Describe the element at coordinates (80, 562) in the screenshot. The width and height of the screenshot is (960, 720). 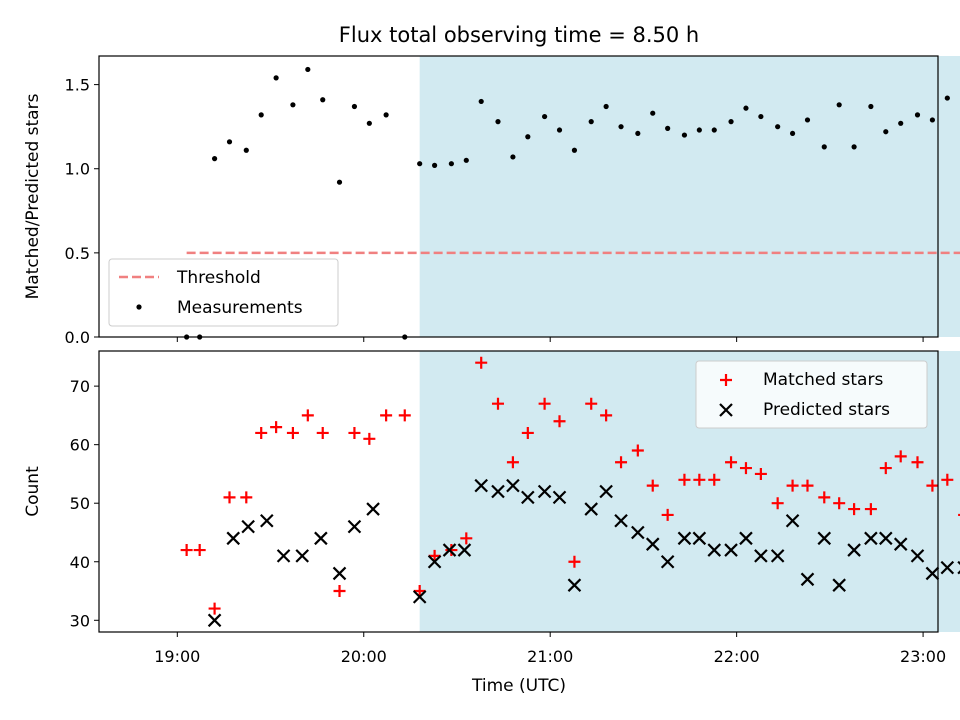
I see `y-tick-label: 40` at that location.